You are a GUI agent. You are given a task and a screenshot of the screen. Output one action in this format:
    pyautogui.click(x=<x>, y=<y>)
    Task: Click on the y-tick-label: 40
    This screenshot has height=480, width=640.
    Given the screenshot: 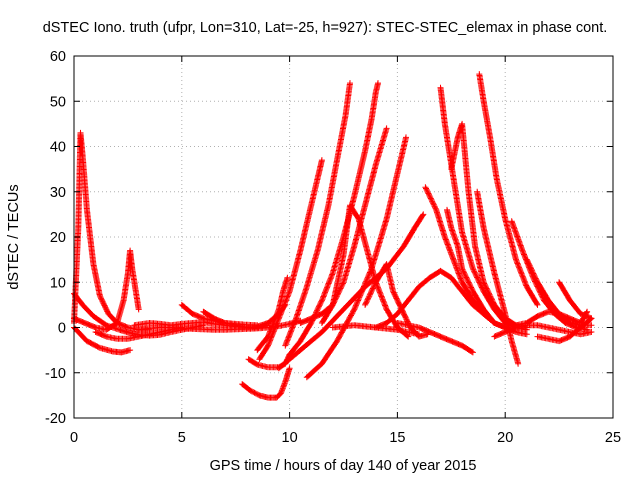 What is the action you would take?
    pyautogui.click(x=58, y=148)
    